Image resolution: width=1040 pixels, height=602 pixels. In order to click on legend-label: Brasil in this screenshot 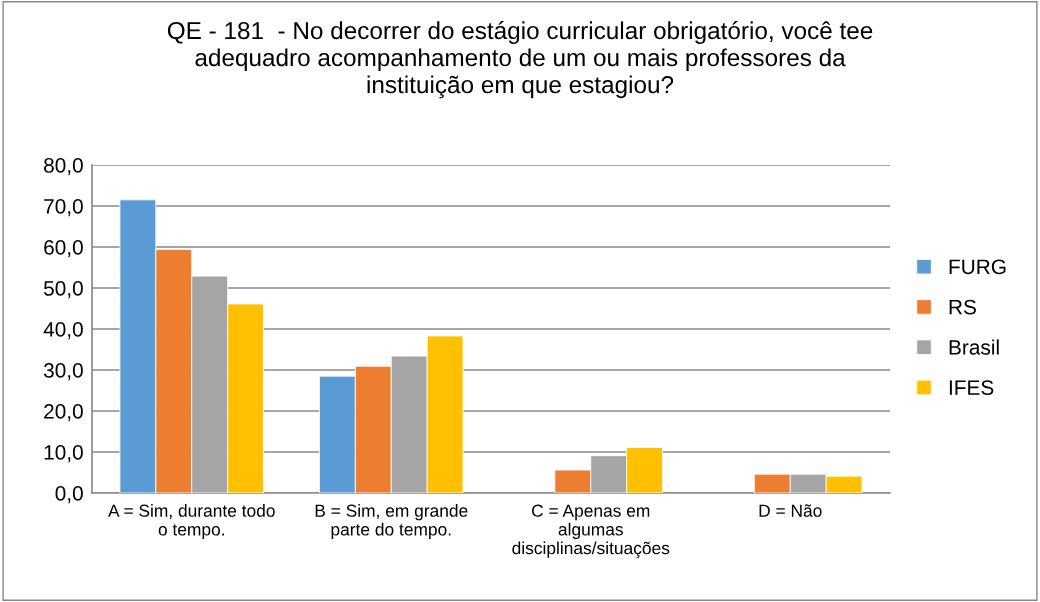, I will do `click(974, 347)`.